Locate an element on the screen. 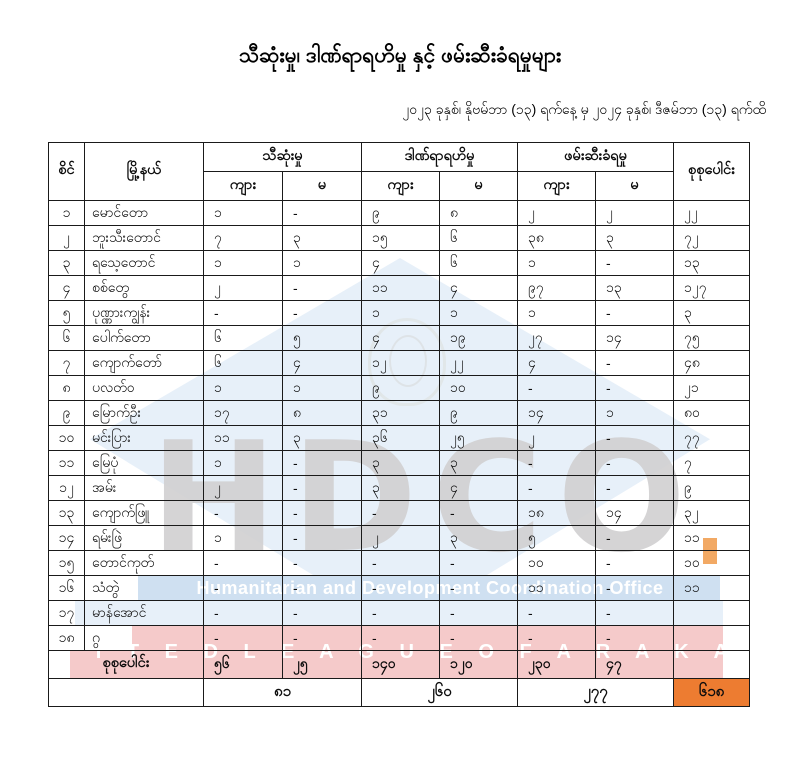  value-cell: ၂၂ is located at coordinates (479, 363).